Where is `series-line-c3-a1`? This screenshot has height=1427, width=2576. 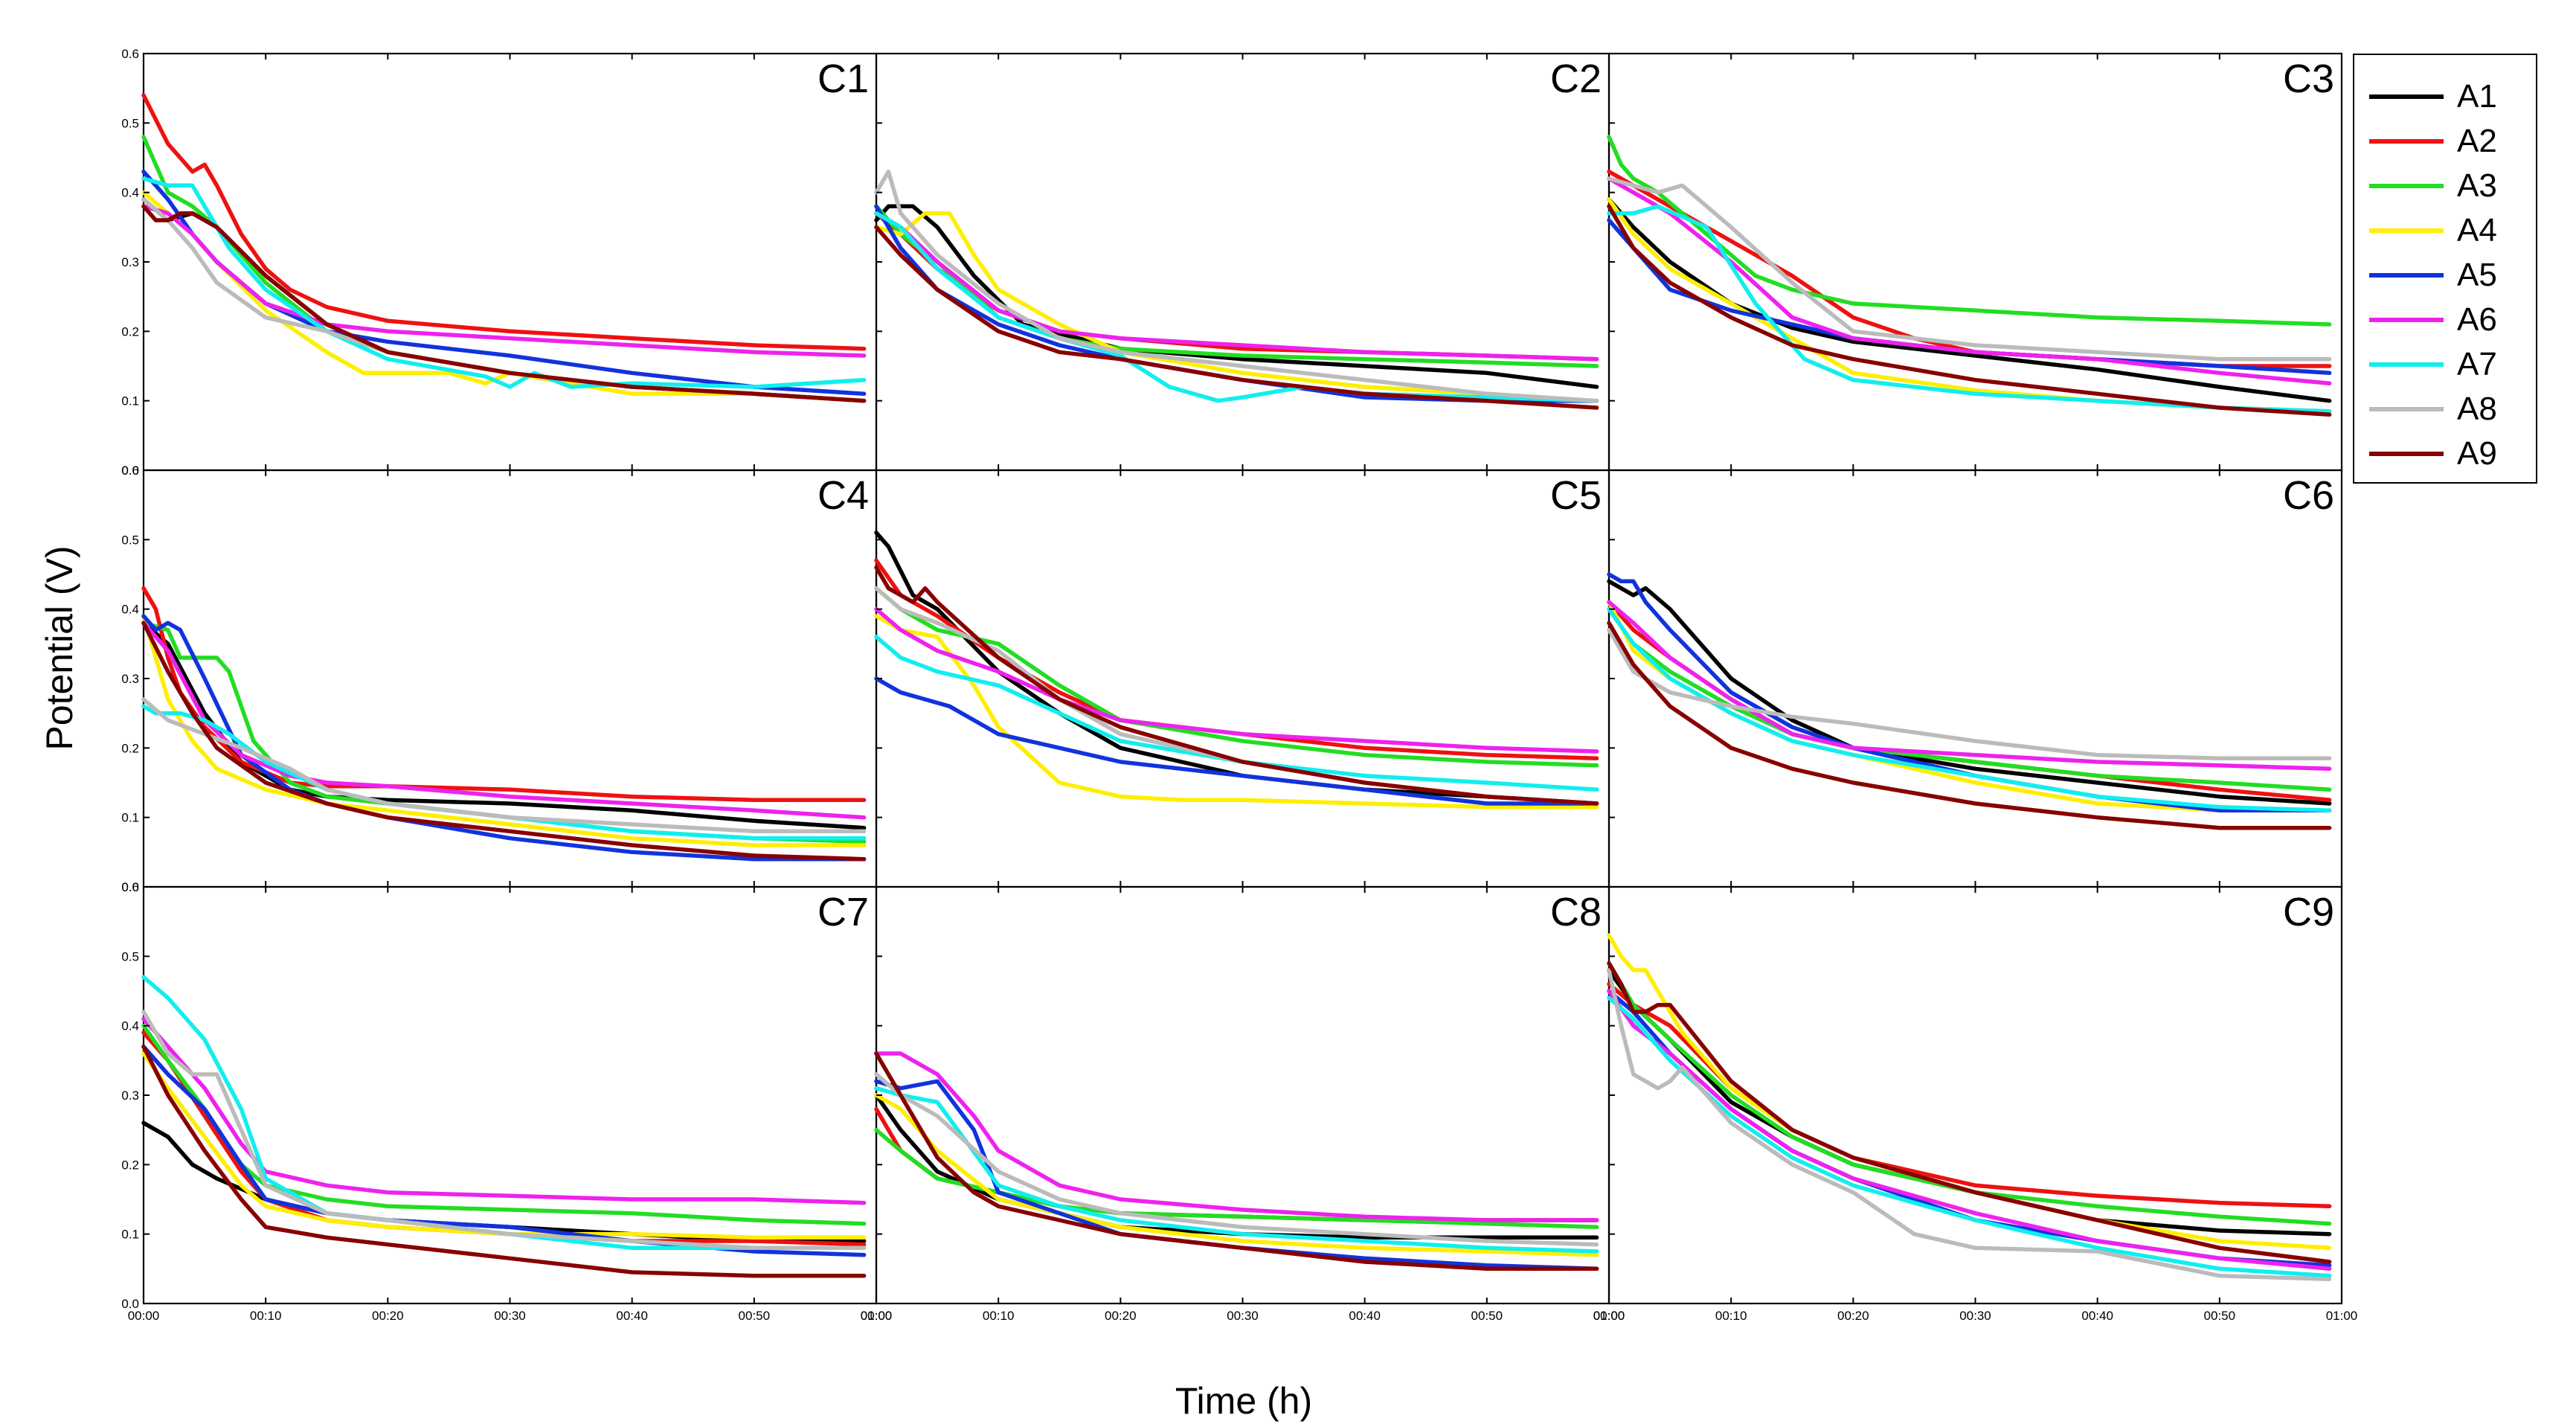
series-line-c3-a1 is located at coordinates (1969, 300).